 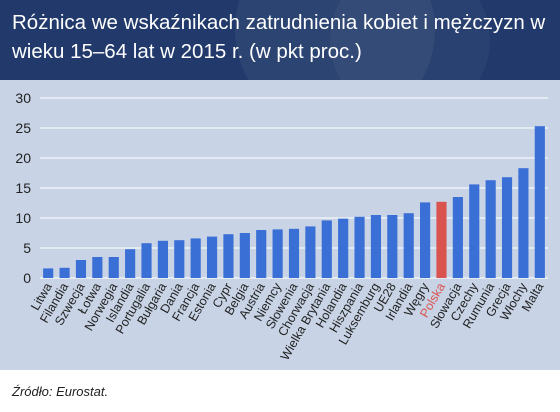 What do you see at coordinates (27, 278) in the screenshot?
I see `y-tick-label: 0` at bounding box center [27, 278].